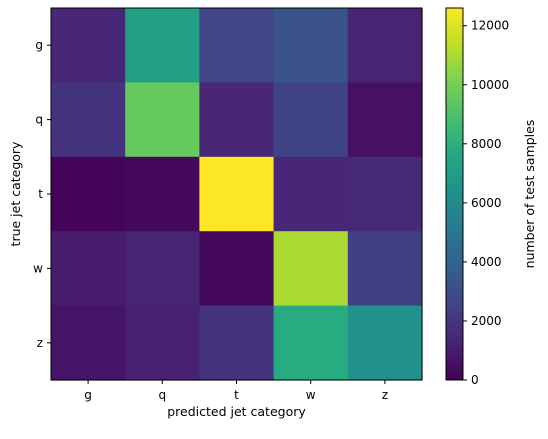 The height and width of the screenshot is (439, 548). What do you see at coordinates (236, 395) in the screenshot?
I see `x-tick-label-t: t` at bounding box center [236, 395].